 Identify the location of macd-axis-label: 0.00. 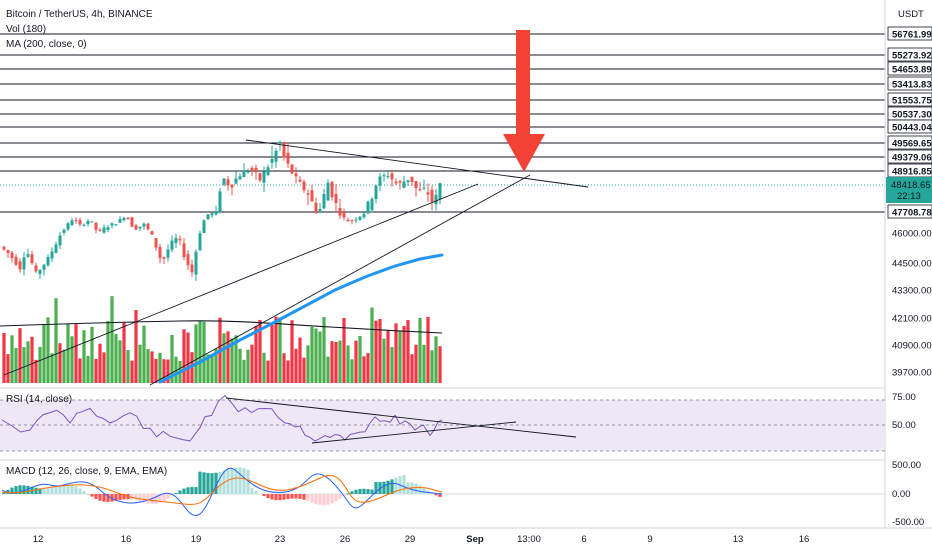
(901, 494).